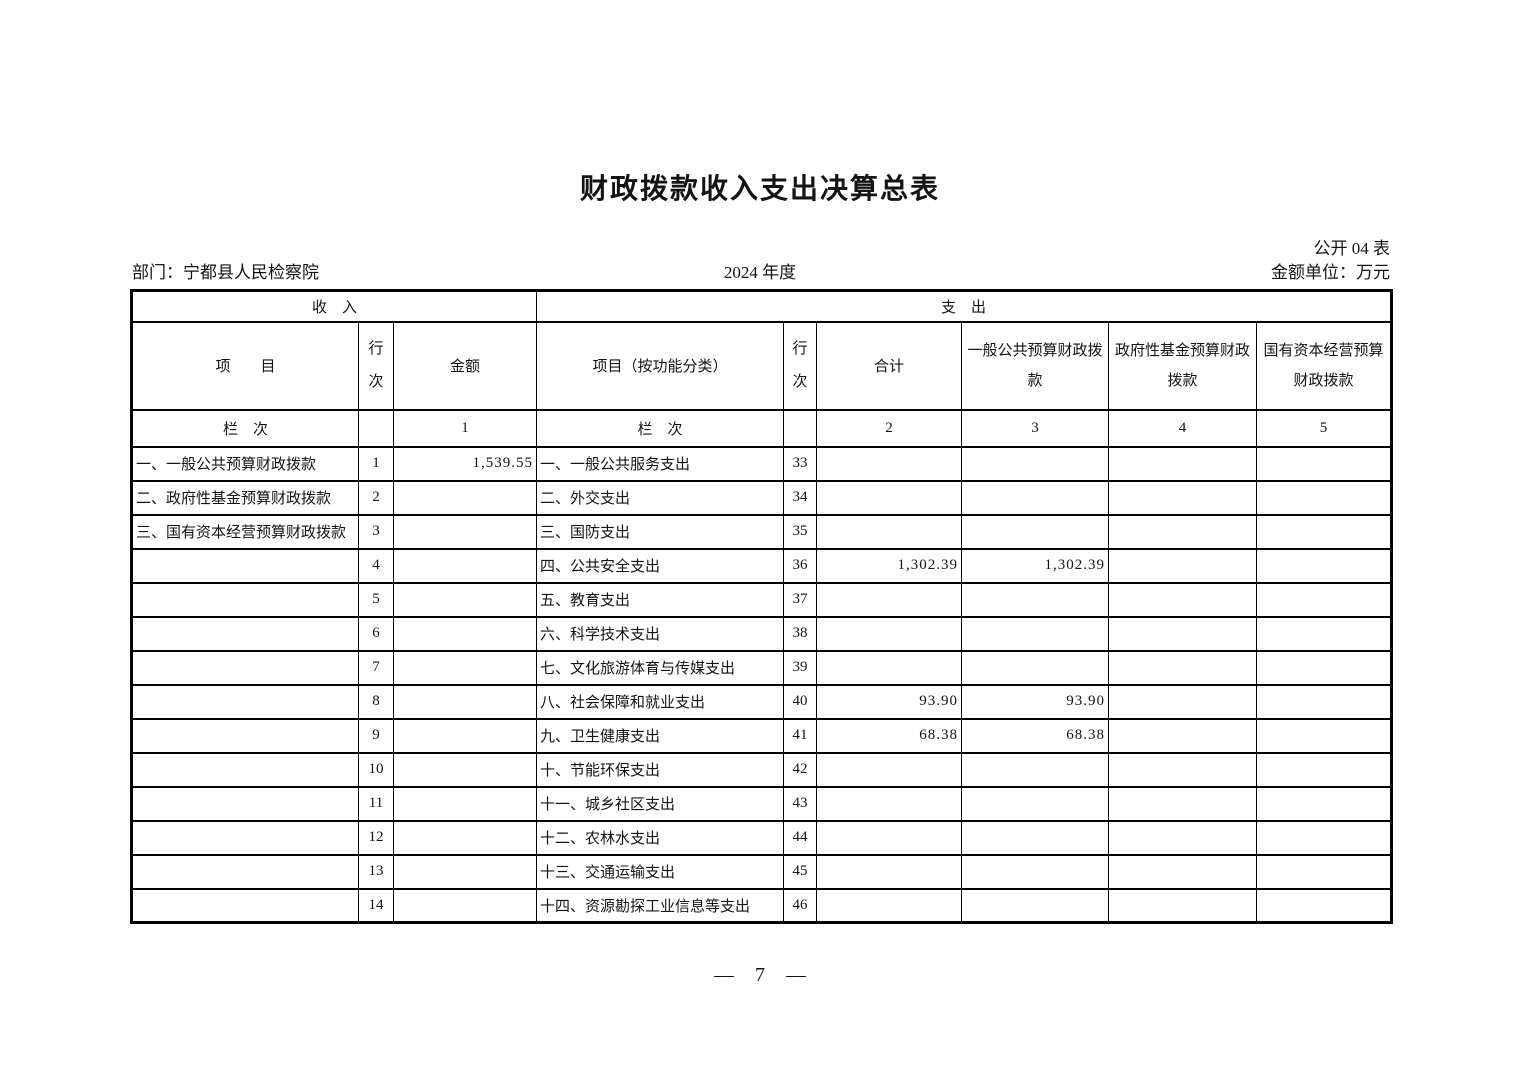 Image resolution: width=1520 pixels, height=1074 pixels. Describe the element at coordinates (376, 497) in the screenshot. I see `income-line-cell: 2` at that location.